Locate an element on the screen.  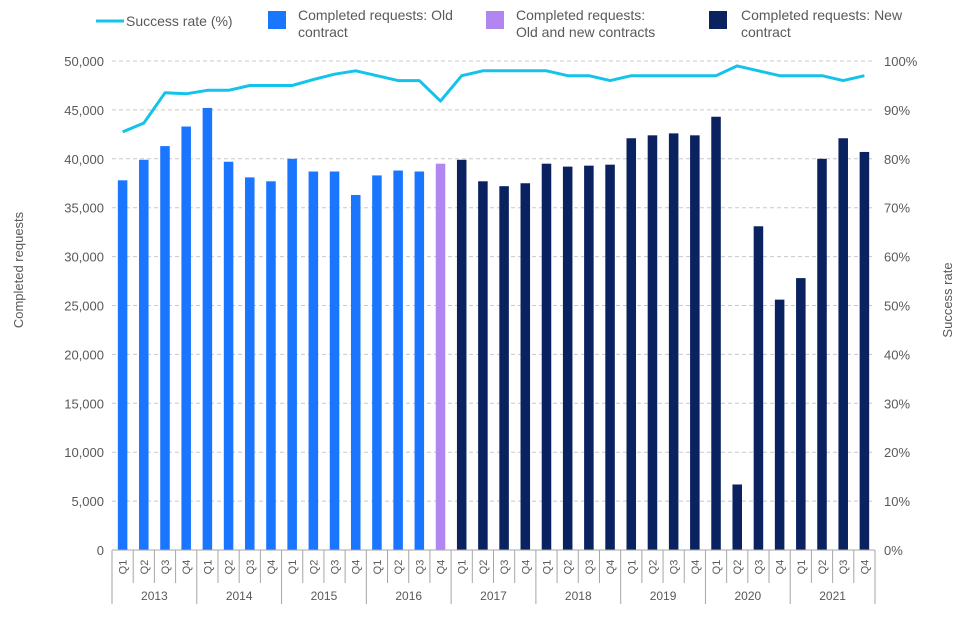
y-tick-label: 35,000 is located at coordinates (84, 208).